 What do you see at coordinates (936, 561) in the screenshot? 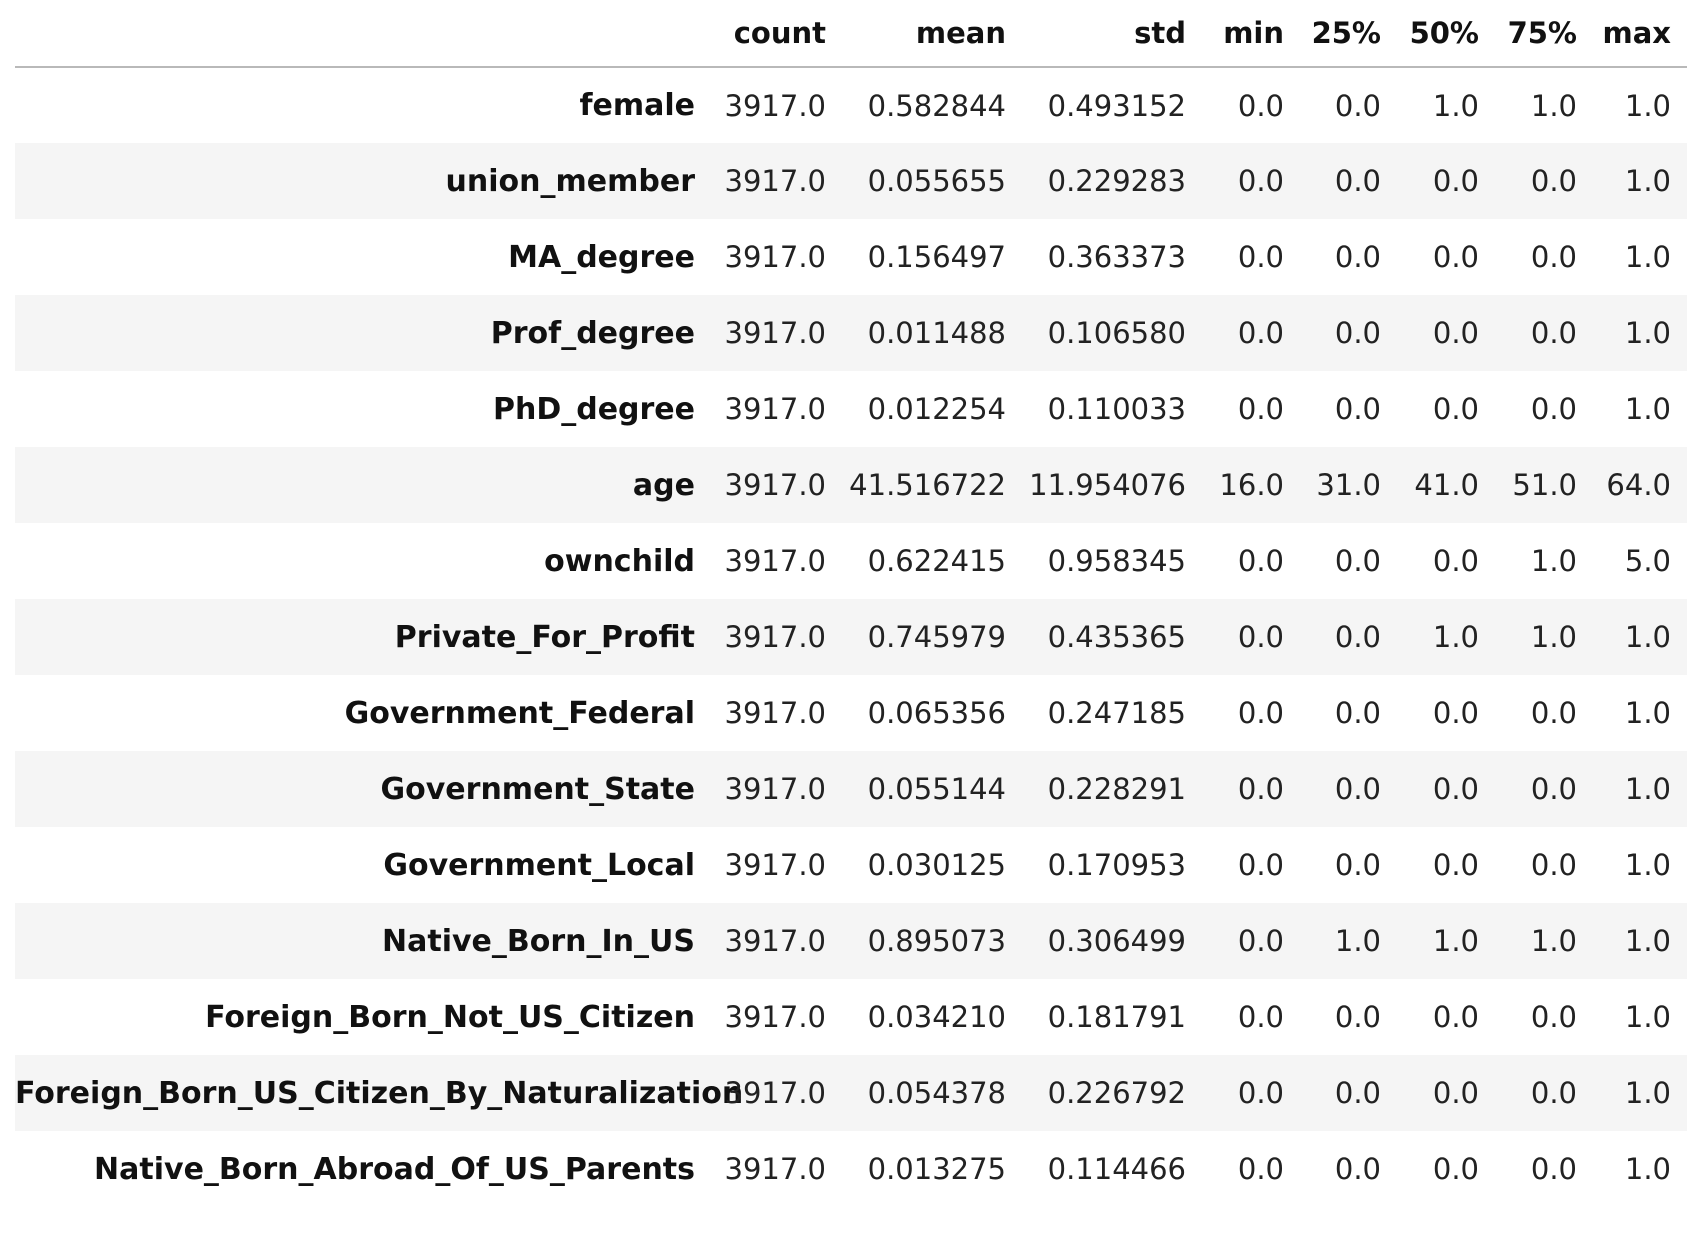
I see `cell-mean: 0.622415` at bounding box center [936, 561].